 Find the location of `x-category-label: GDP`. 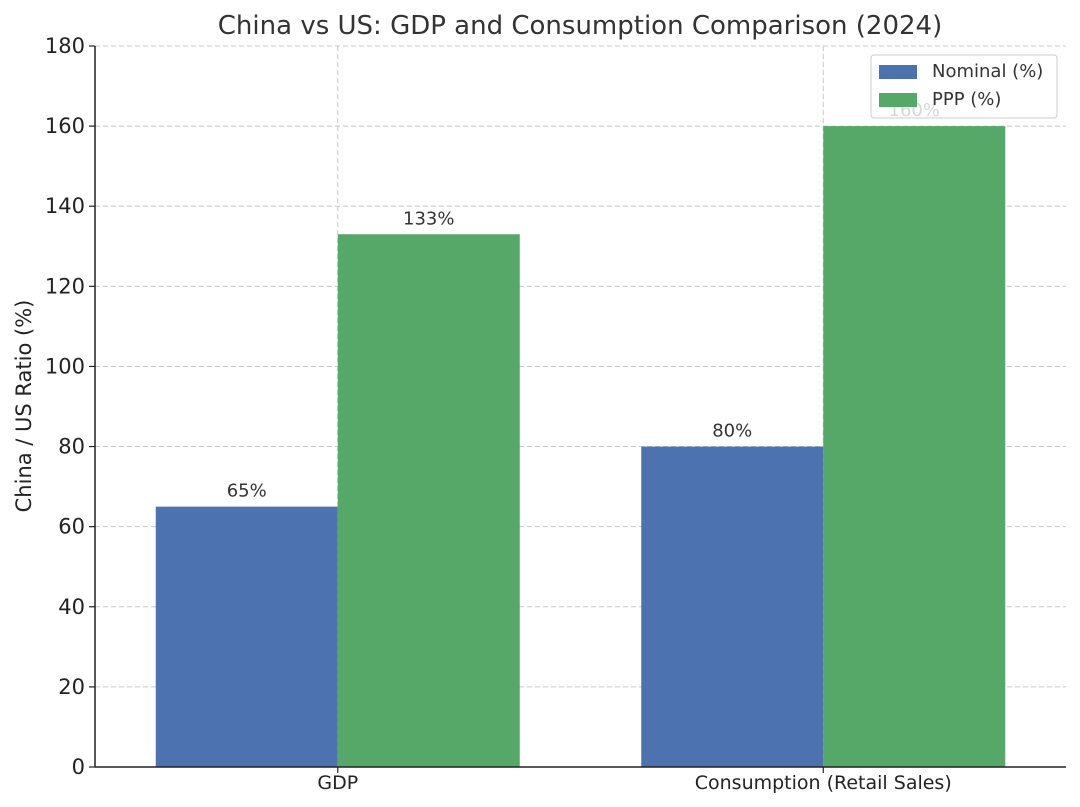

x-category-label: GDP is located at coordinates (337, 783).